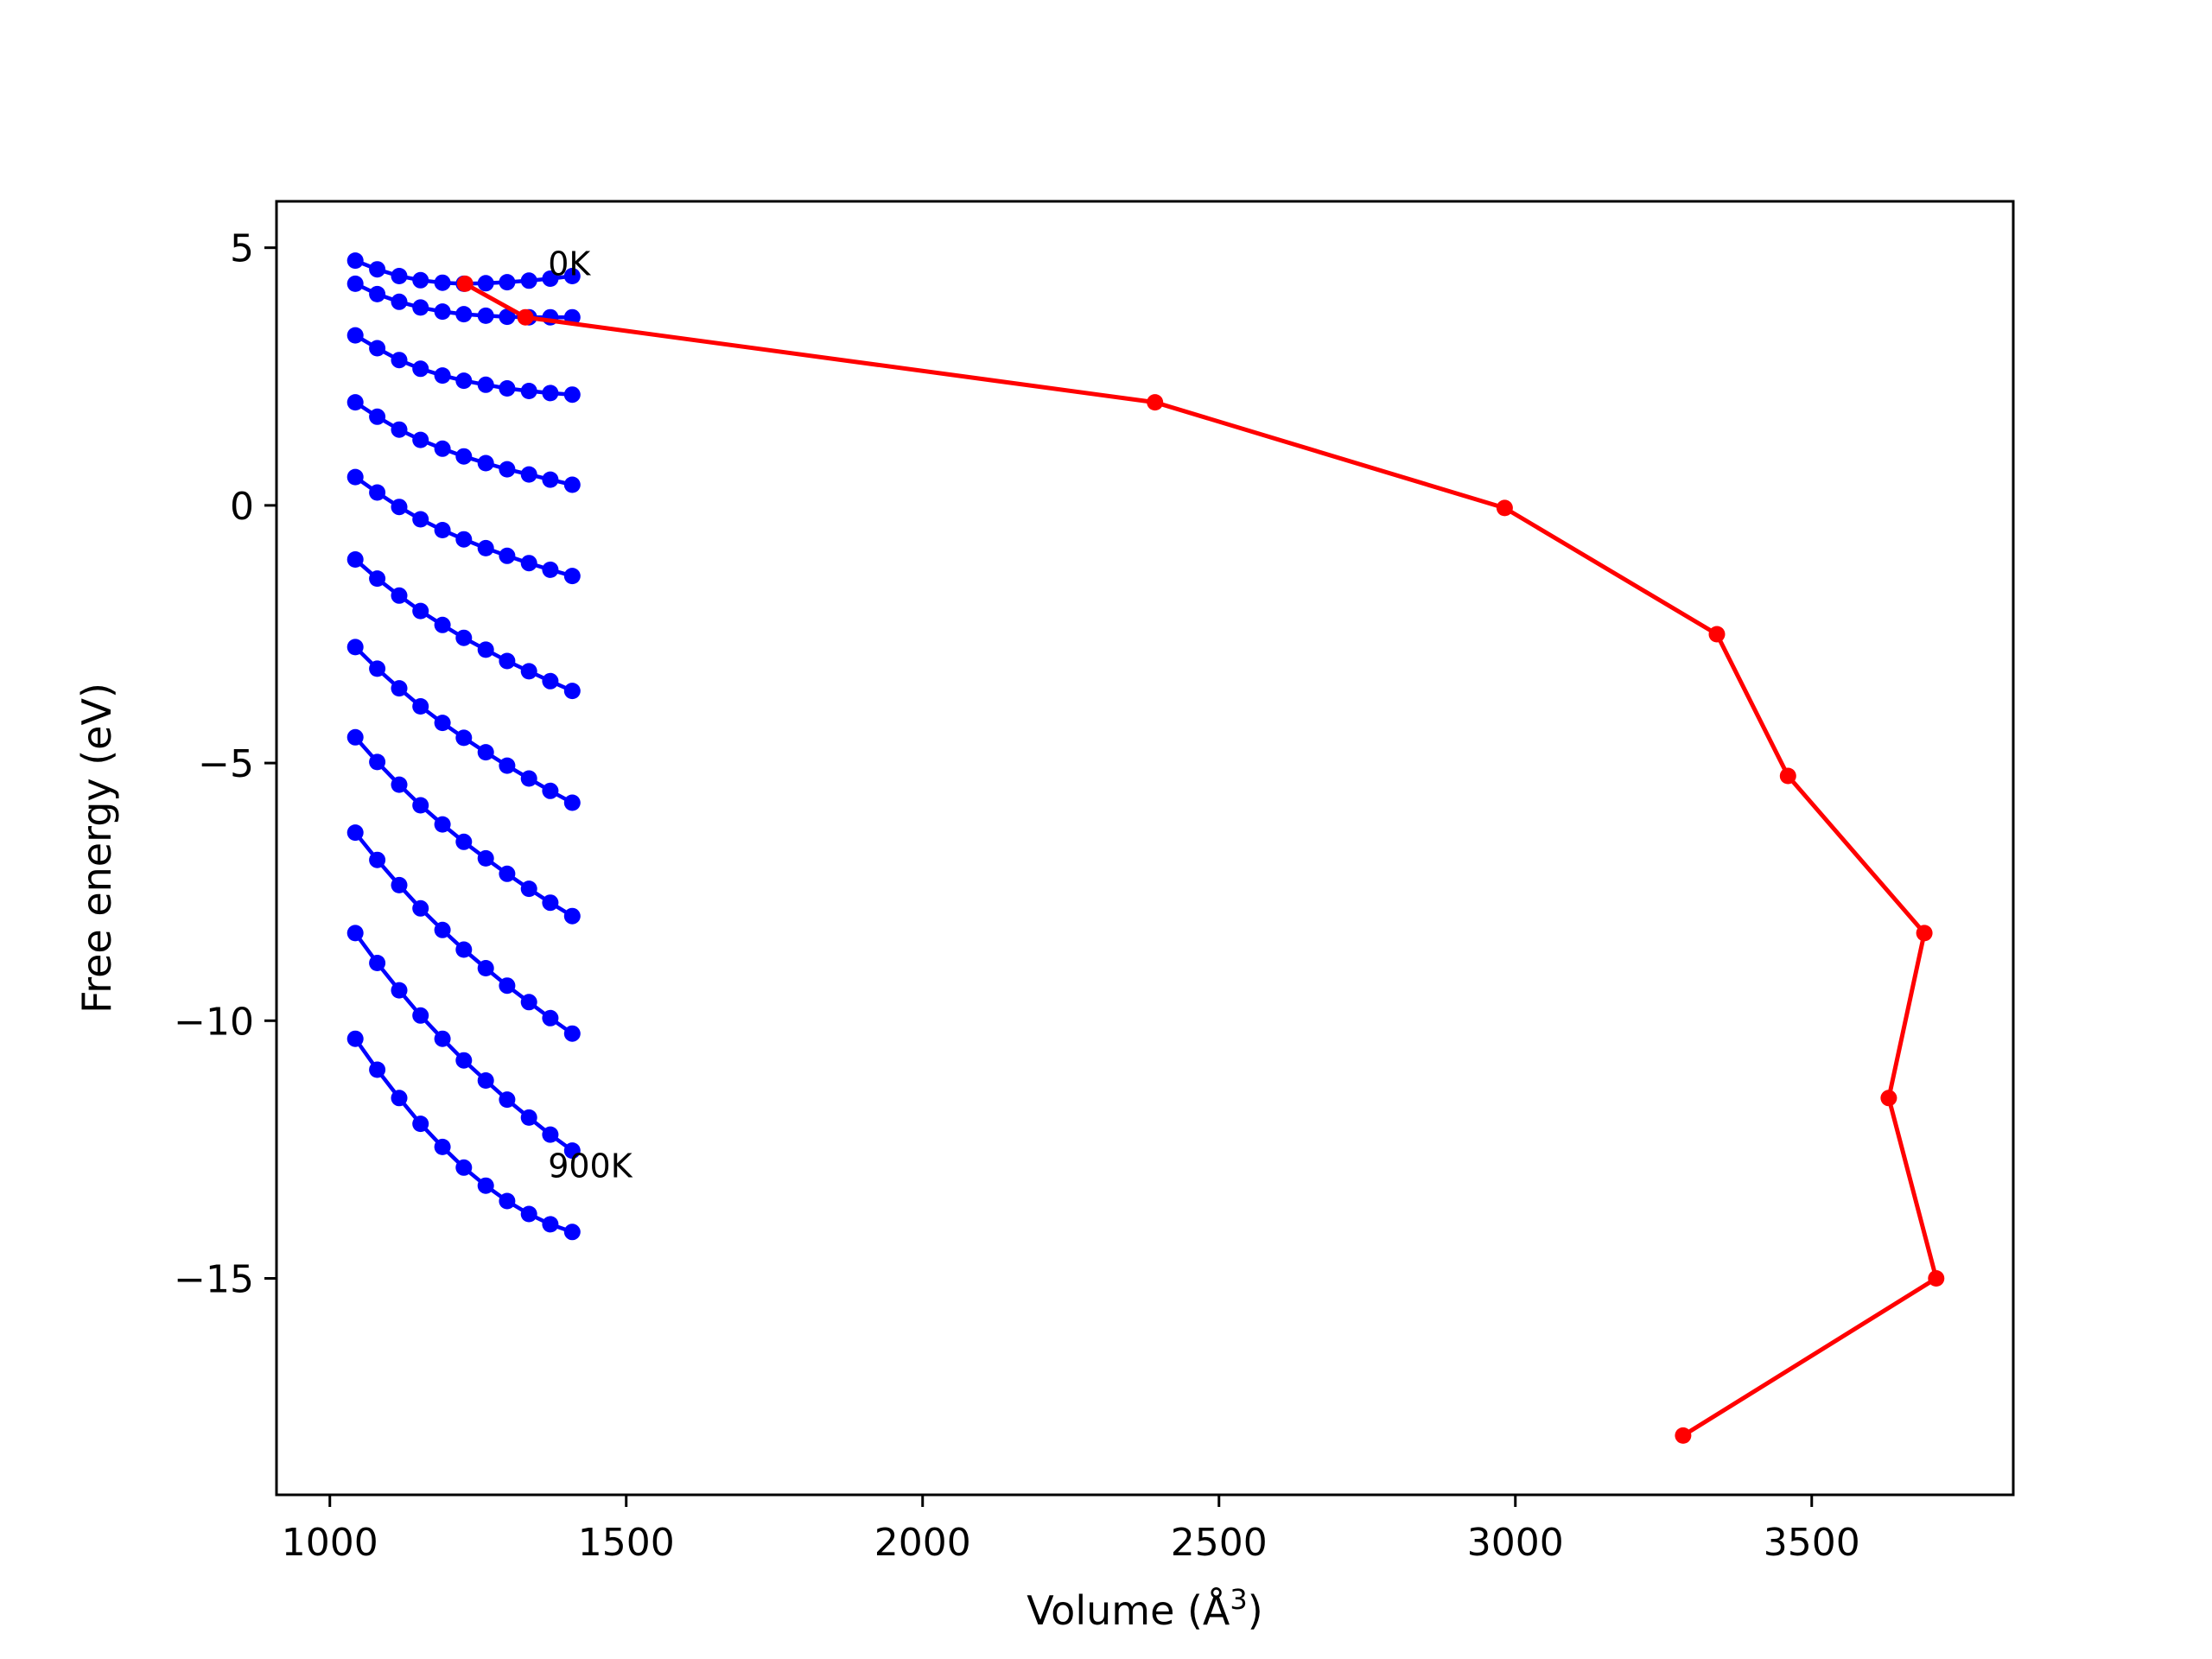 This screenshot has height=1659, width=2212. Describe the element at coordinates (214, 1022) in the screenshot. I see `y-tick-label: −10` at that location.